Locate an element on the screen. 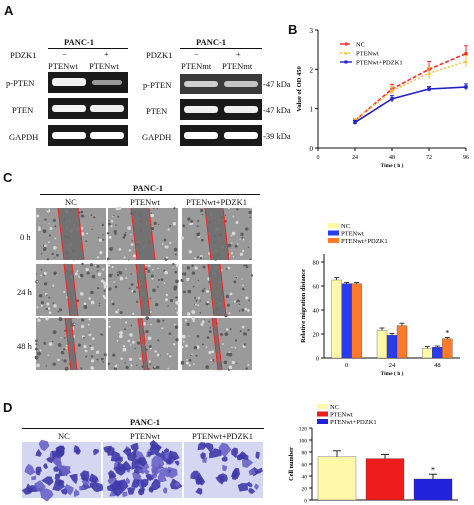 This screenshot has height=505, width=474. chart-d-legend-label: NC is located at coordinates (334, 407).